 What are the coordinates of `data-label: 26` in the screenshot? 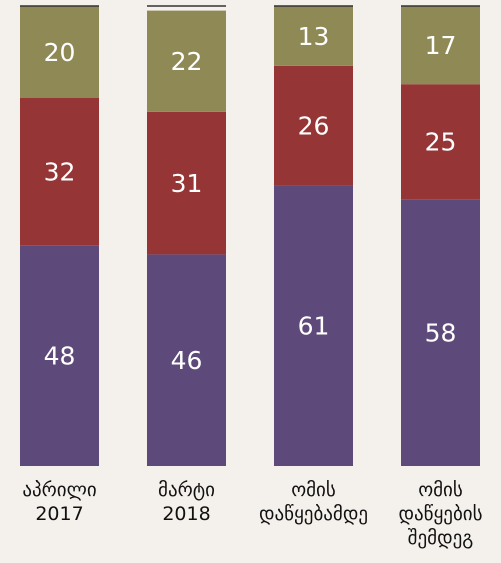 It's located at (314, 126).